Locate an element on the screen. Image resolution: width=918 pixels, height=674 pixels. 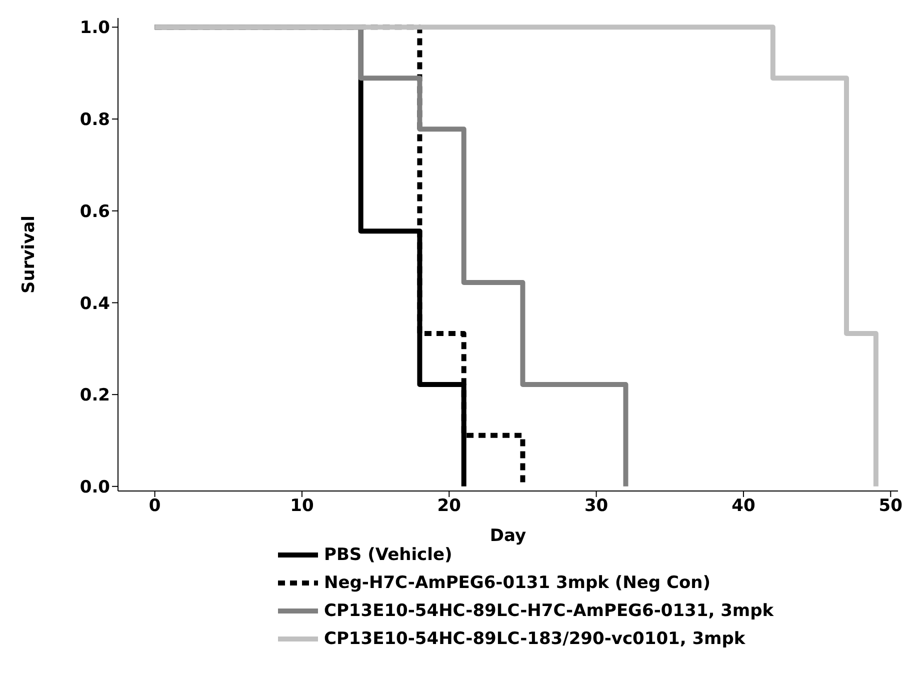
y-tick-label: 0.6 is located at coordinates (95, 212).